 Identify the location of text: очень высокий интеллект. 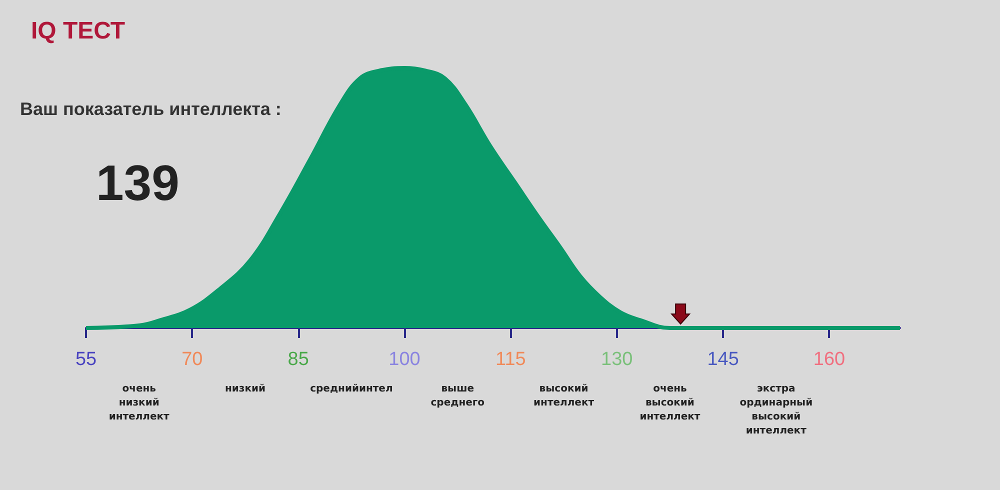
(670, 403).